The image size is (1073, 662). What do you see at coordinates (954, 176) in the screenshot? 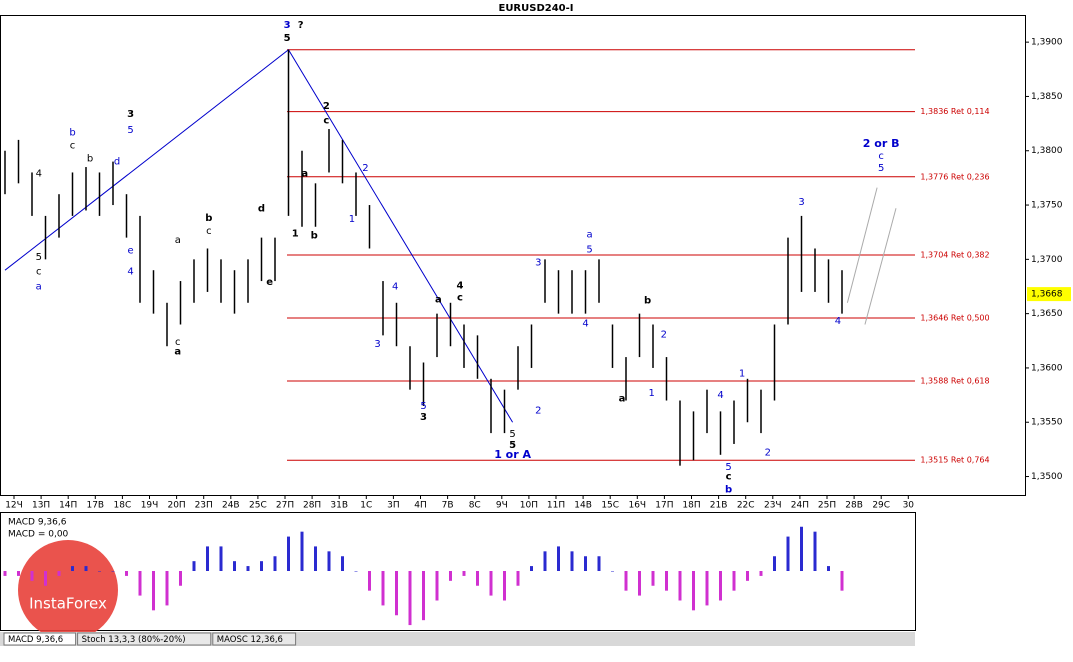
I see `level-label: 1,3776 Ret 0,236` at bounding box center [954, 176].